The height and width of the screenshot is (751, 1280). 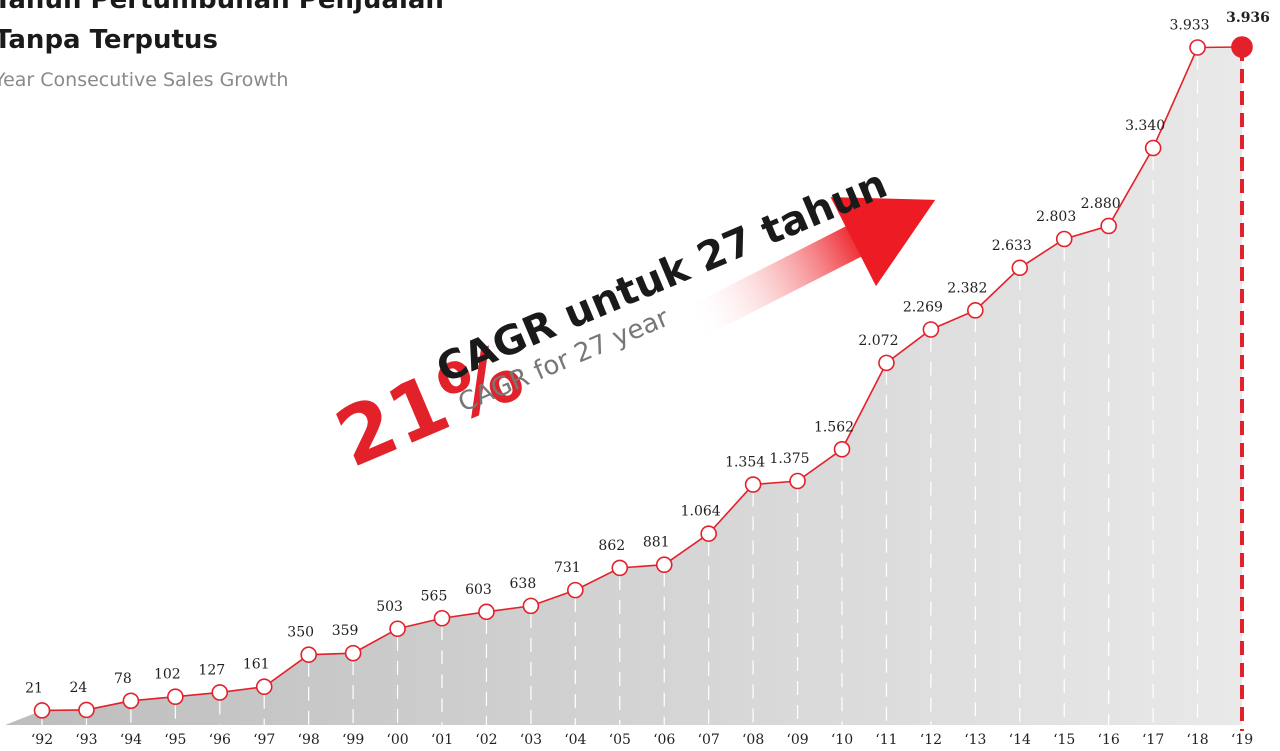 I want to click on x-tick-label: ‘98, so click(x=309, y=740).